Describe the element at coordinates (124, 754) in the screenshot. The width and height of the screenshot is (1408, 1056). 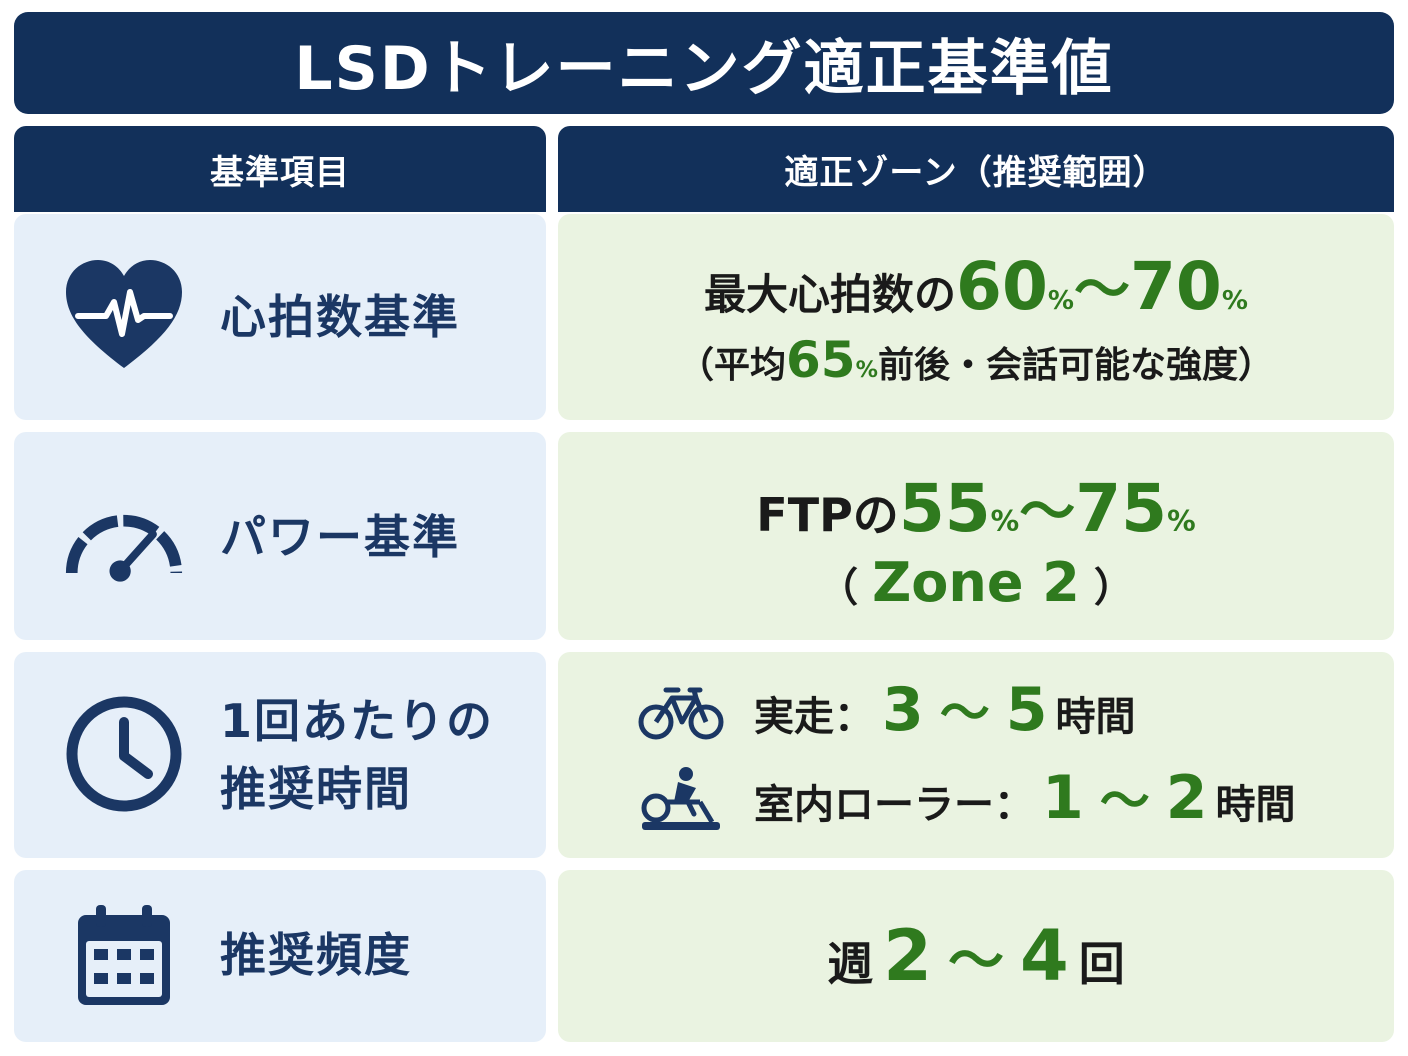
I see `clock-icon` at that location.